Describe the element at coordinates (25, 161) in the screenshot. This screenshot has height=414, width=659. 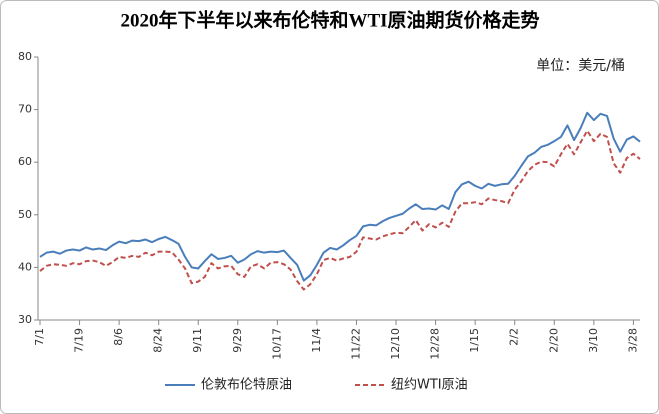
I see `y-tick-label: 60` at that location.